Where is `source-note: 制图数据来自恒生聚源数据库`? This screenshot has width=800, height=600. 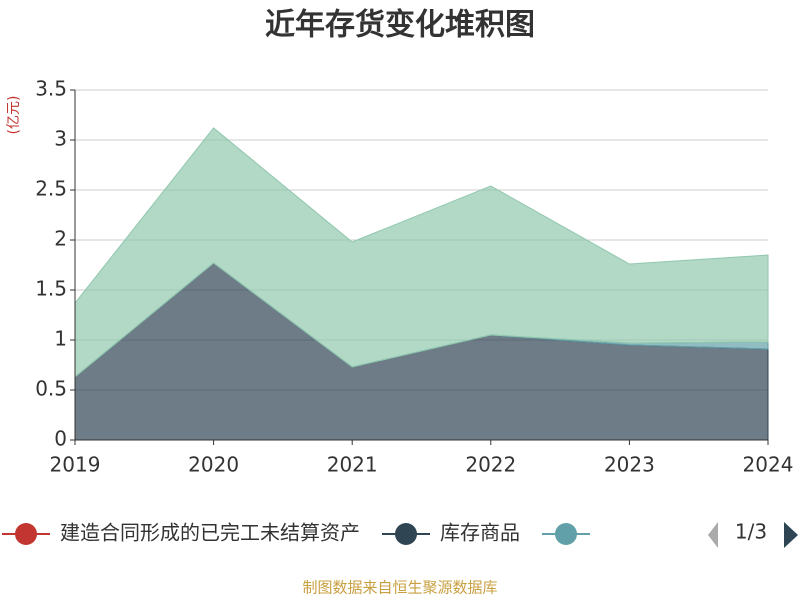 source-note: 制图数据来自恒生聚源数据库 is located at coordinates (399, 588).